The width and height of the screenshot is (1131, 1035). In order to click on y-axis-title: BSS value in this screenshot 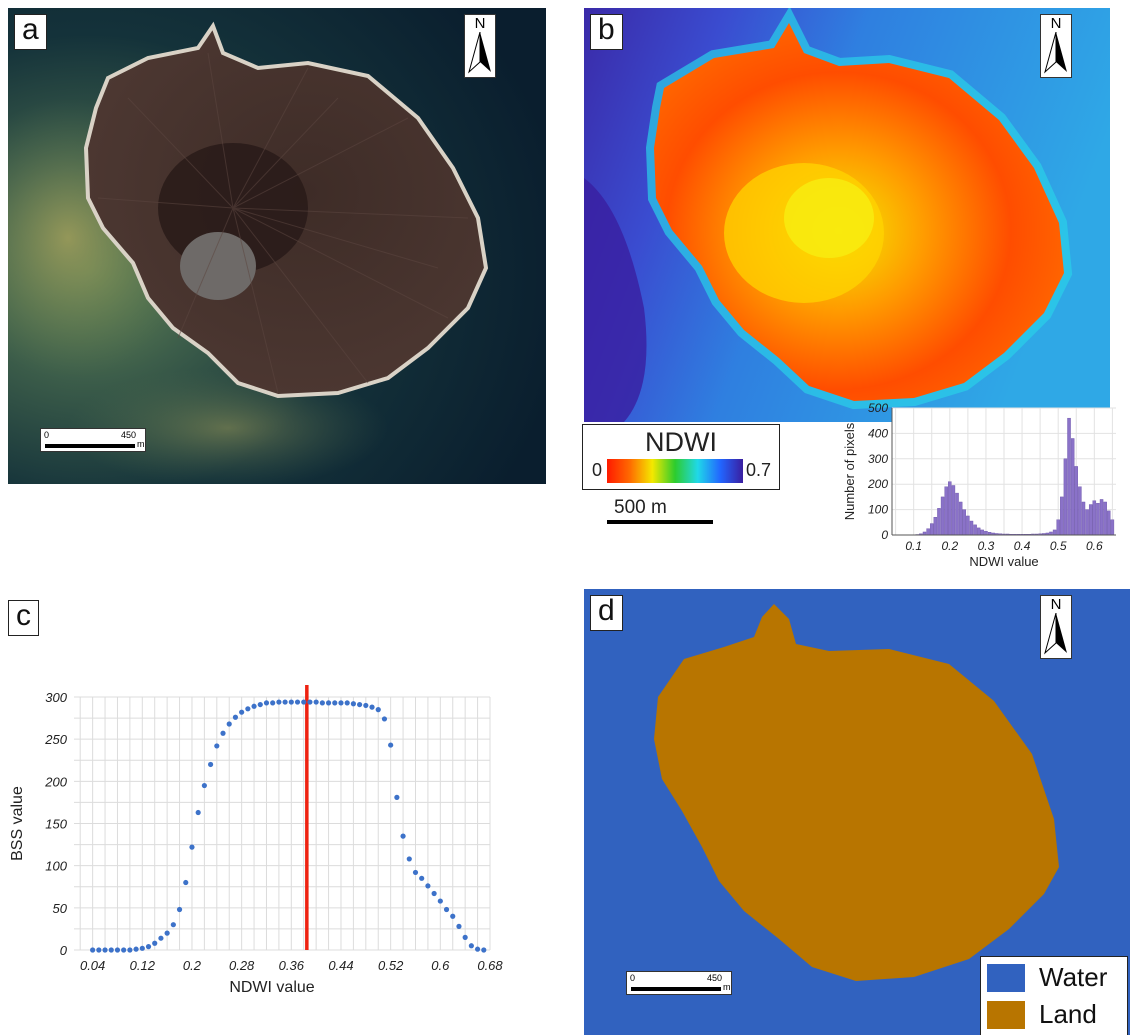, I will do `click(17, 823)`.